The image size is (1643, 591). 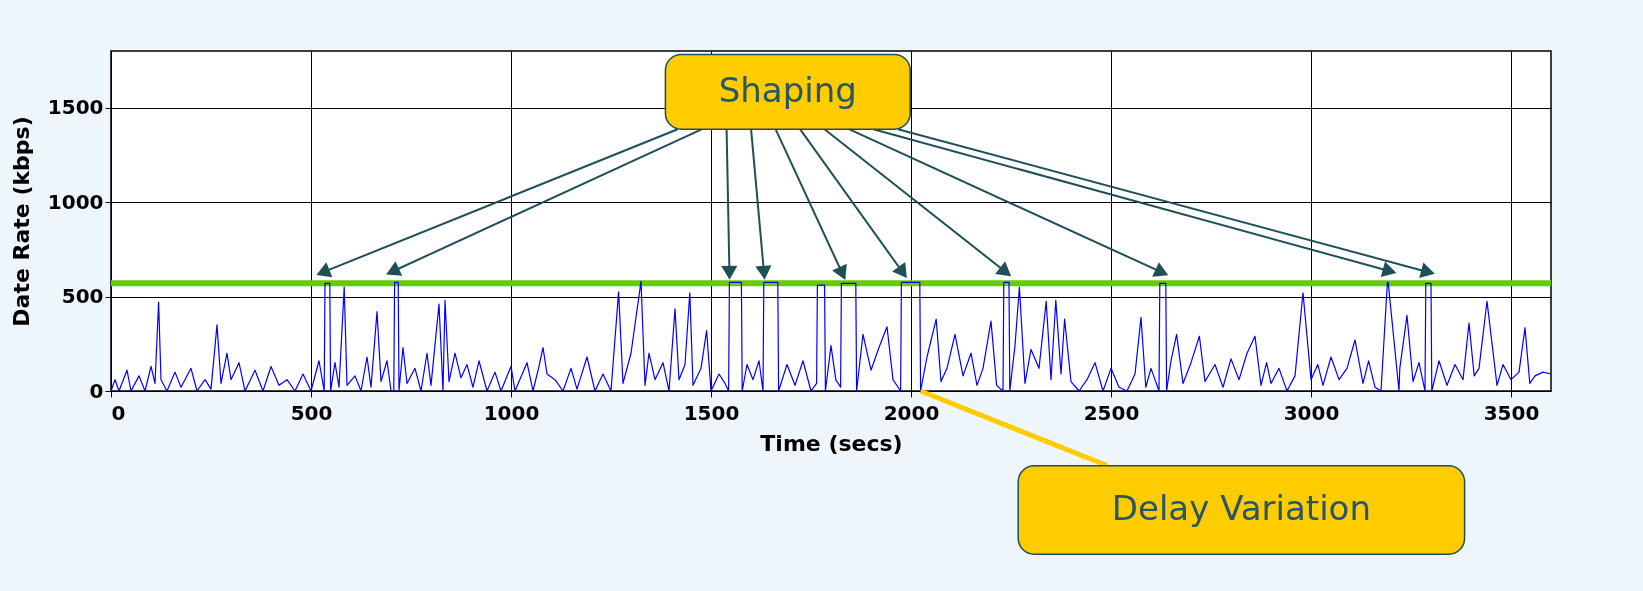 I want to click on x-tick-label: 3500, so click(x=1511, y=412).